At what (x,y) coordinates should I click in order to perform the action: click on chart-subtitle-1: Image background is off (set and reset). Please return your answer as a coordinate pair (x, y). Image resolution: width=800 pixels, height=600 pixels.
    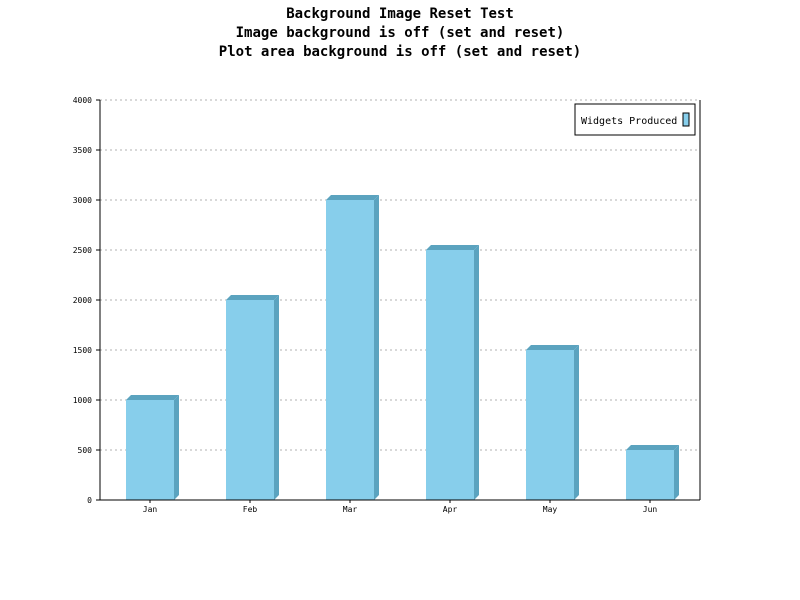
    Looking at the image, I should click on (400, 33).